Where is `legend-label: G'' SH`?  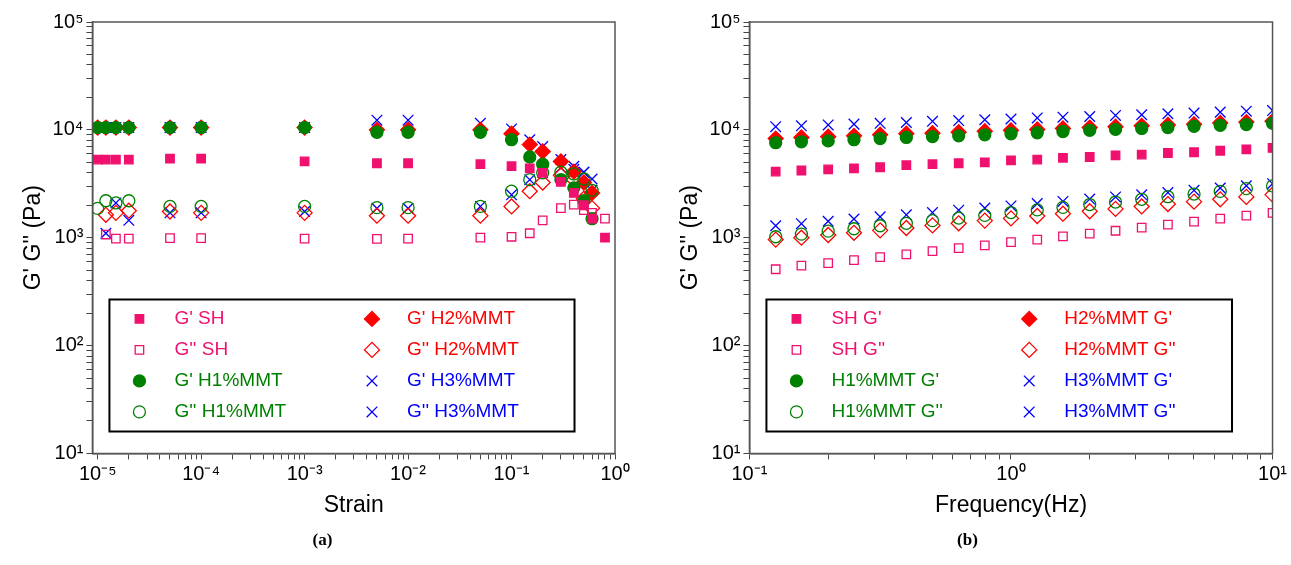 legend-label: G'' SH is located at coordinates (201, 349).